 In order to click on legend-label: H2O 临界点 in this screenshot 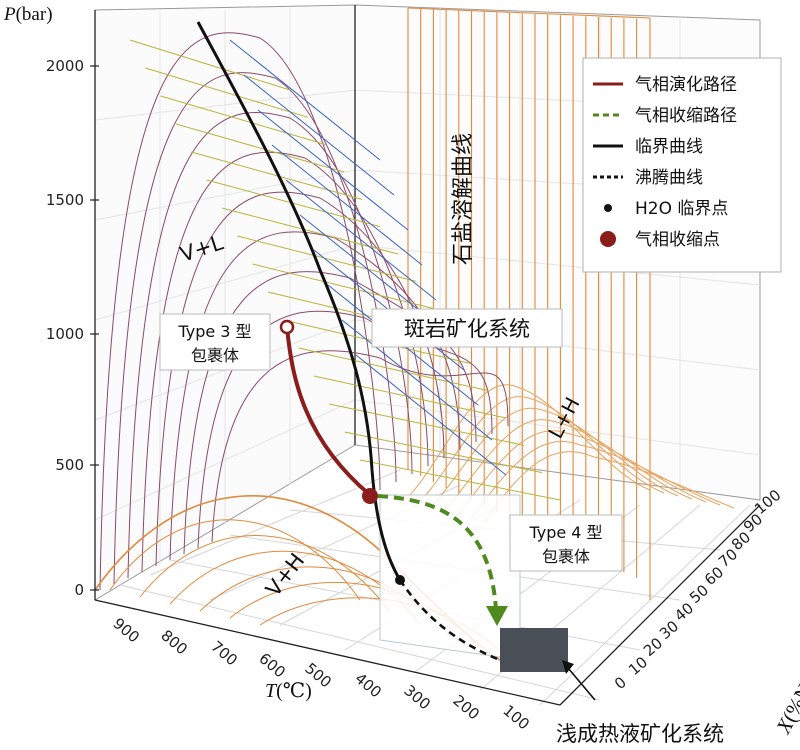, I will do `click(681, 209)`.